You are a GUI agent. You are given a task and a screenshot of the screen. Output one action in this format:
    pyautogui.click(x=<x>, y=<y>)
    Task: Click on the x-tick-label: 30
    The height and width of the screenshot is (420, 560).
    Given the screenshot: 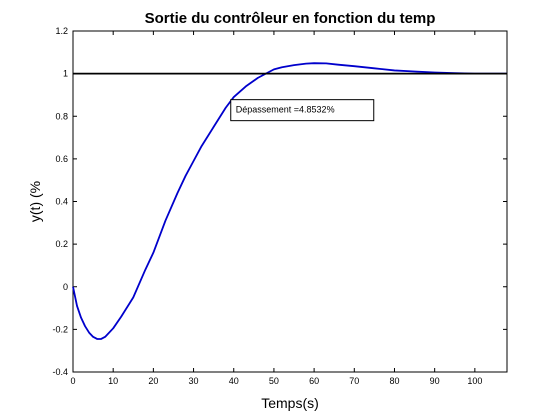 What is the action you would take?
    pyautogui.click(x=194, y=381)
    